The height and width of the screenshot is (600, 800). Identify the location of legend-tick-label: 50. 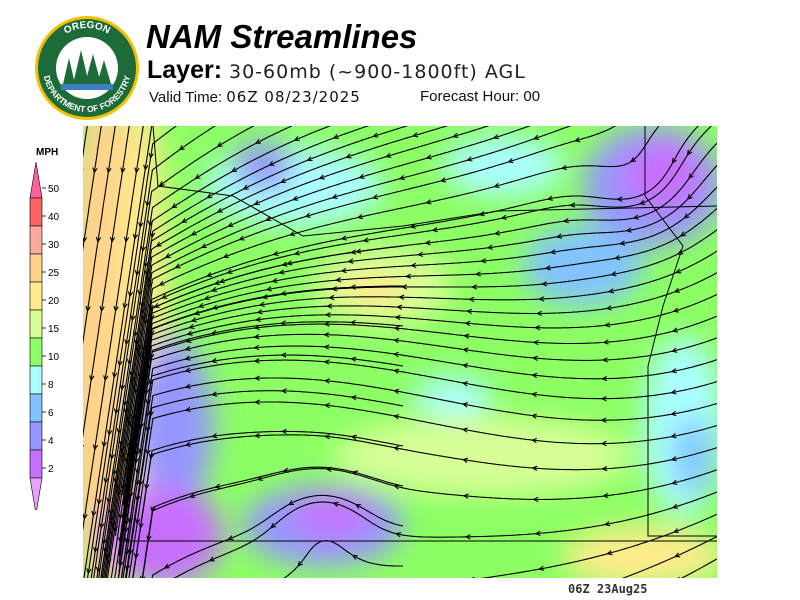
(54, 189).